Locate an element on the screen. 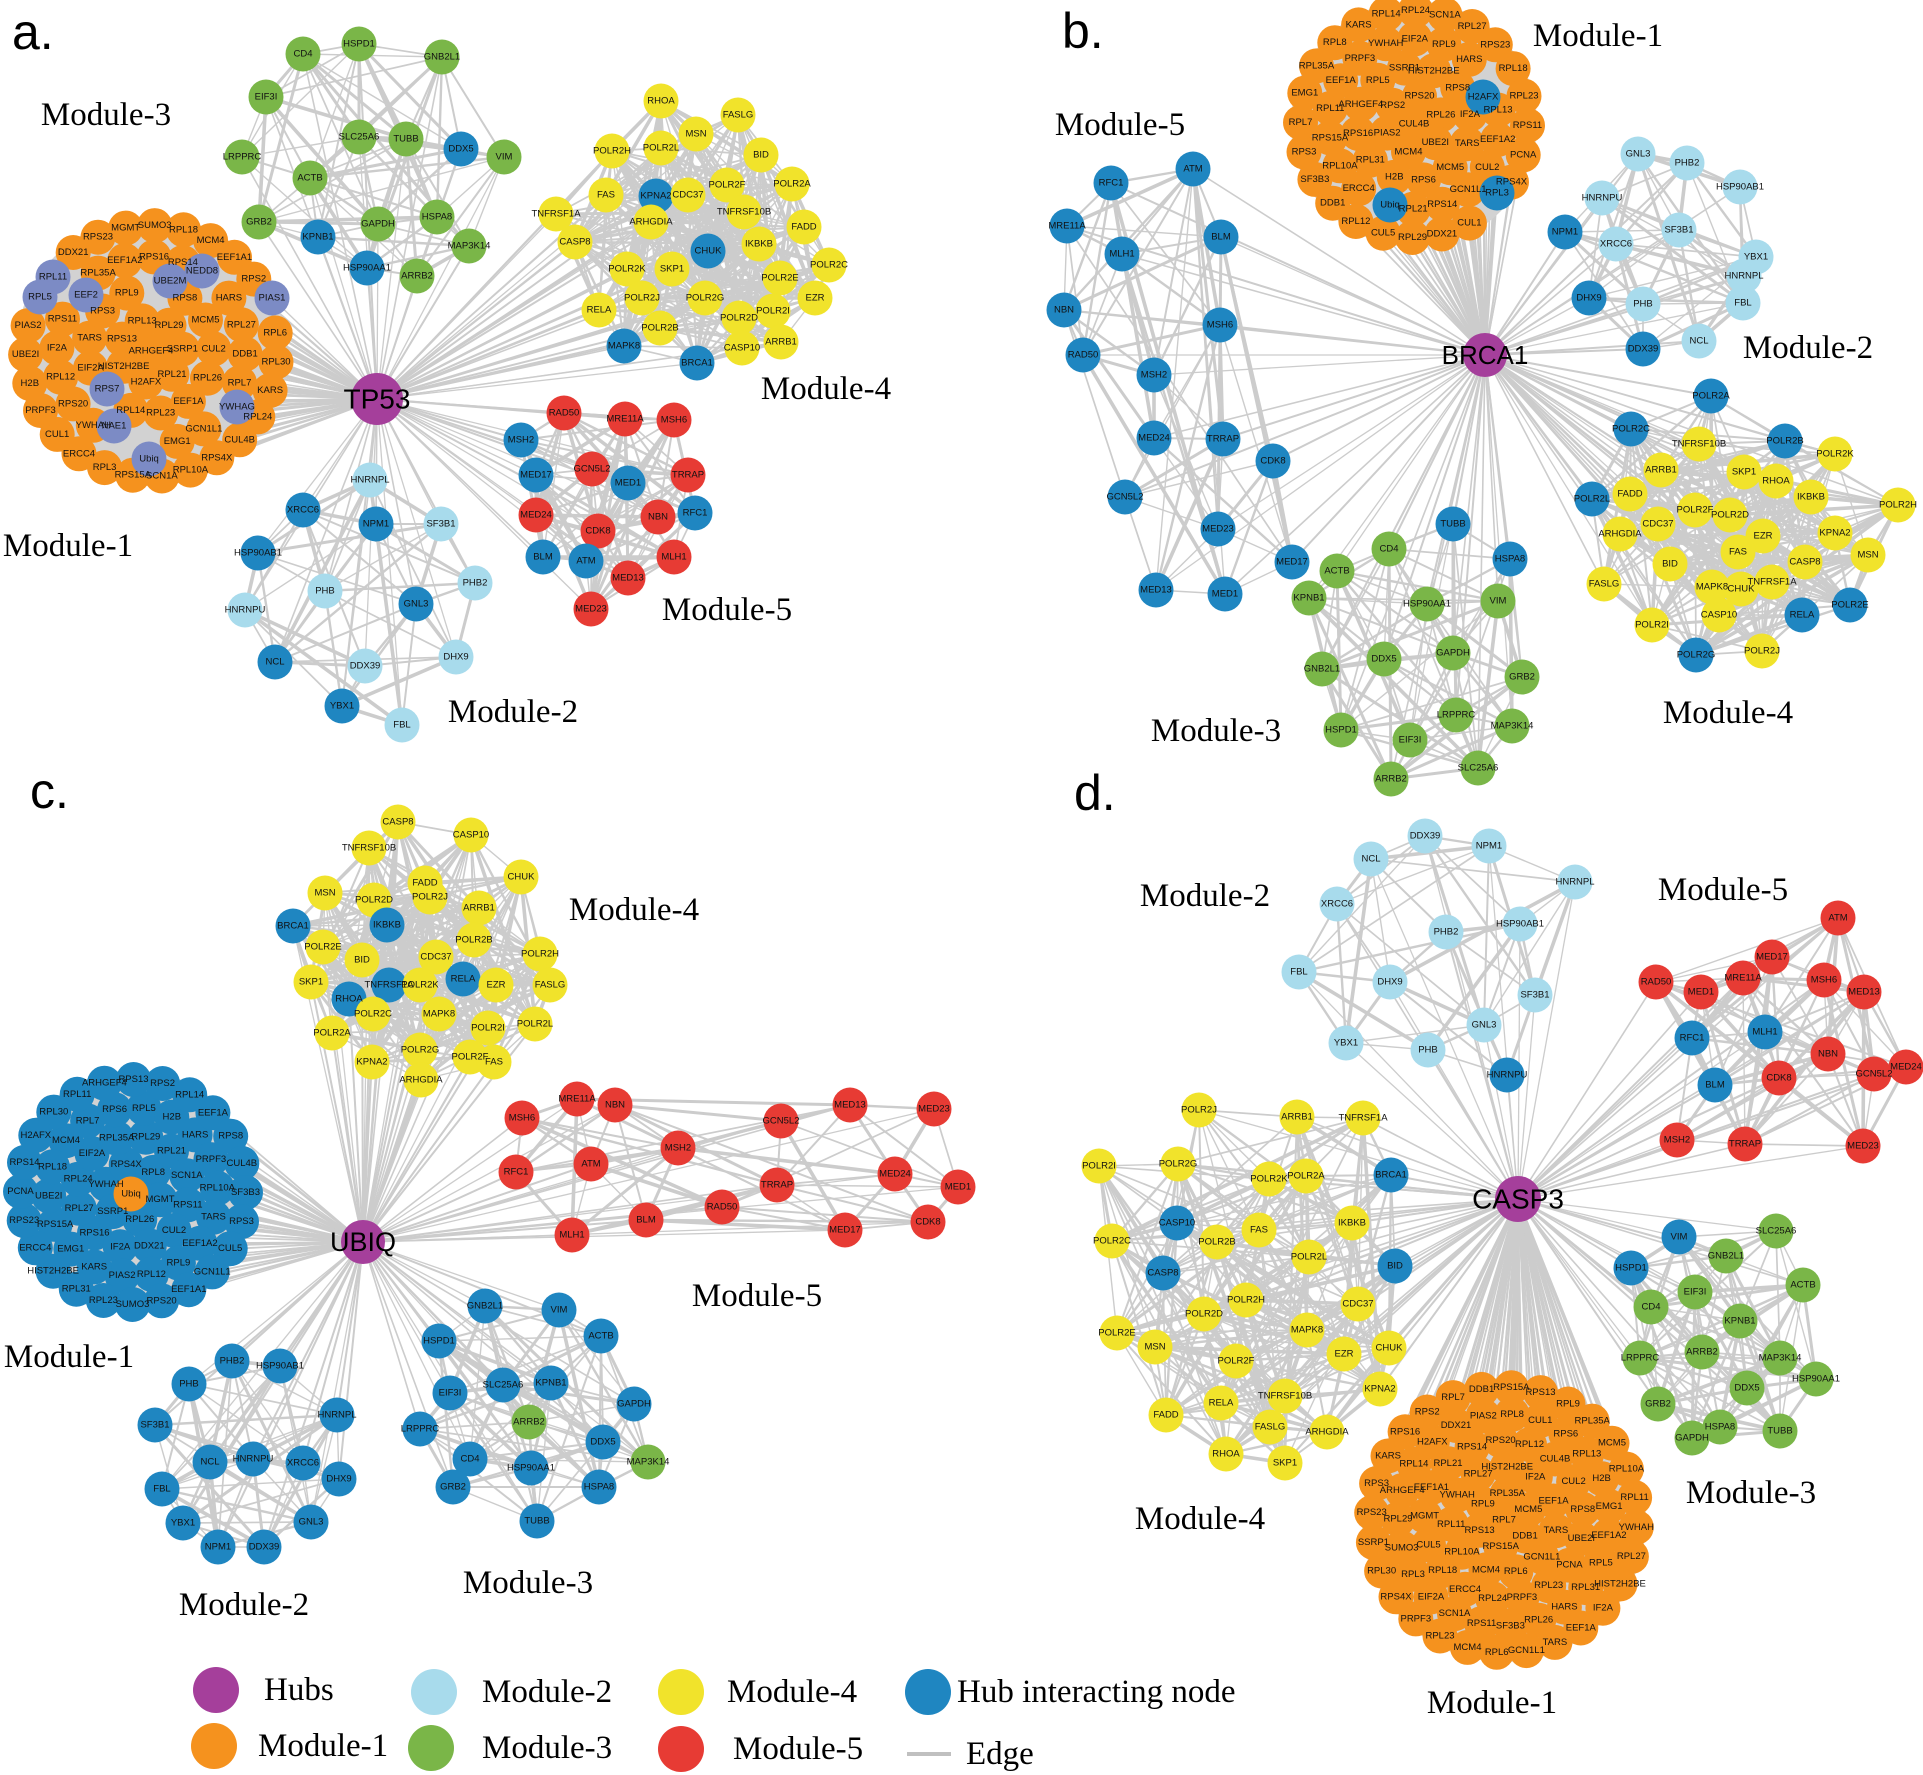 Image resolution: width=1923 pixels, height=1775 pixels. svg-text: HIST2H2BE is located at coordinates (124, 366).